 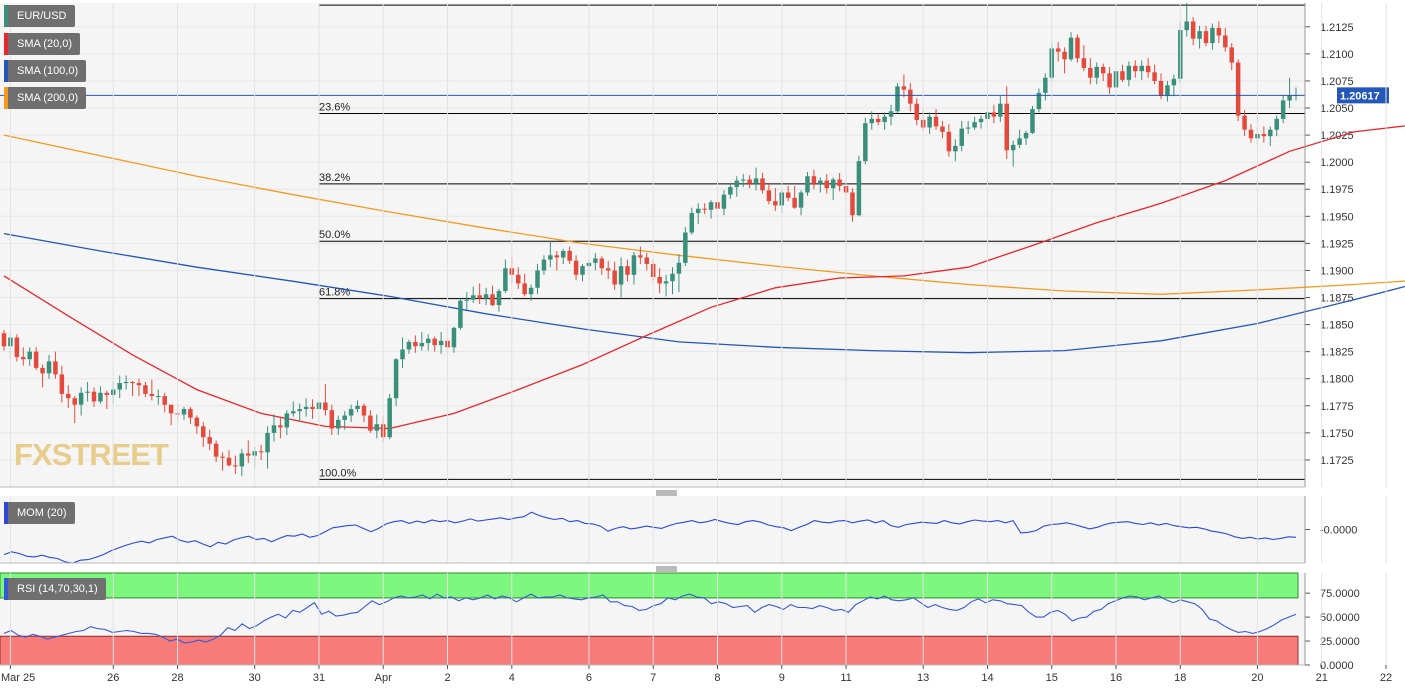 What do you see at coordinates (42, 44) in the screenshot?
I see `legend-tag-sma20: SMA (20,0)` at bounding box center [42, 44].